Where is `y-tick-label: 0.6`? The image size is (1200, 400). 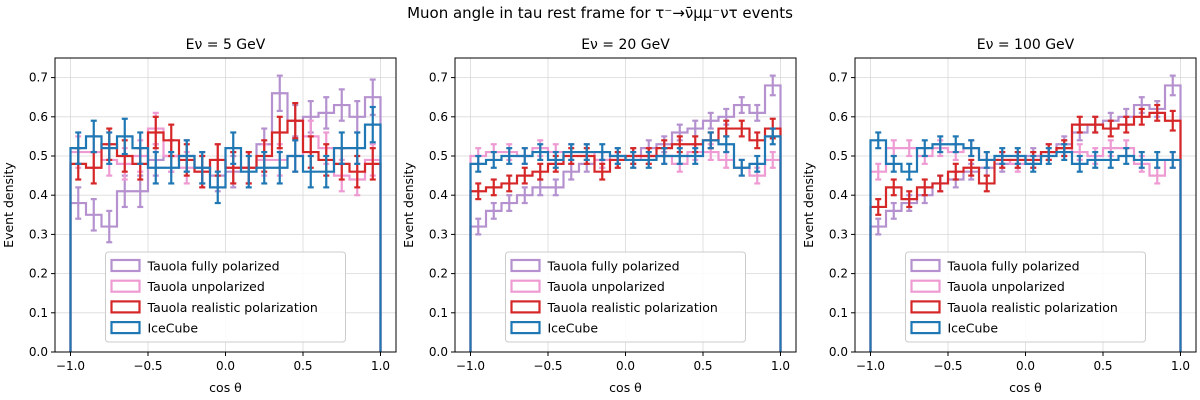
y-tick-label: 0.6 is located at coordinates (38, 117).